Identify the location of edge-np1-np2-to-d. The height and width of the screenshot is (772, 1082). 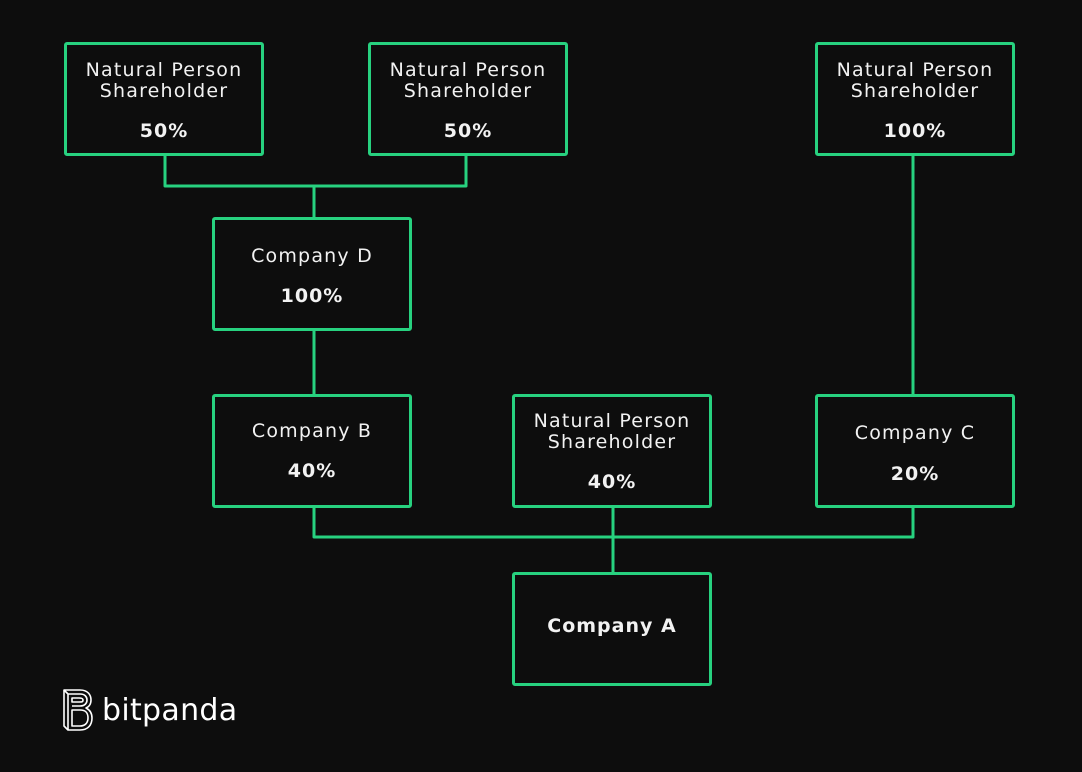
(315, 186).